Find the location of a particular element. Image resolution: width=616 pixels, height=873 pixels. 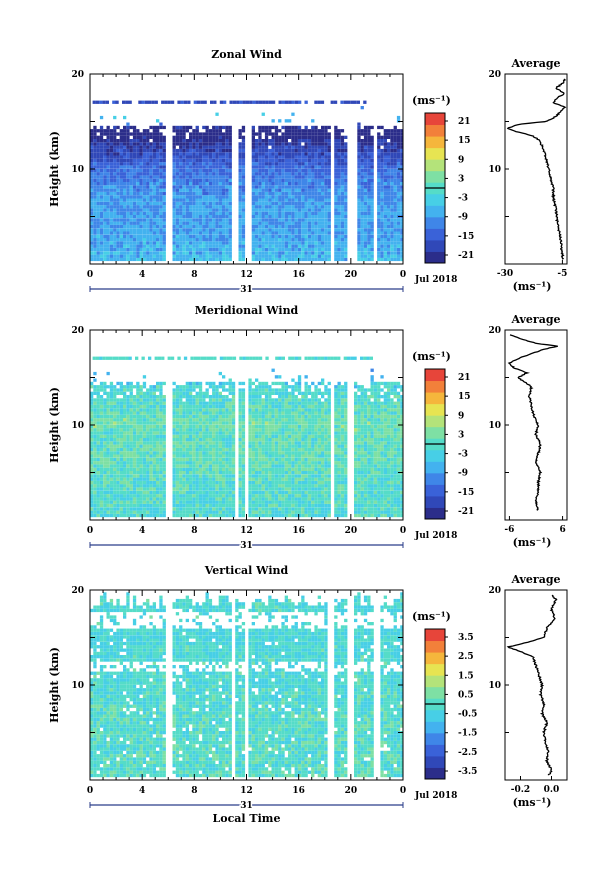

colorbar-segment is located at coordinates (435, 176).